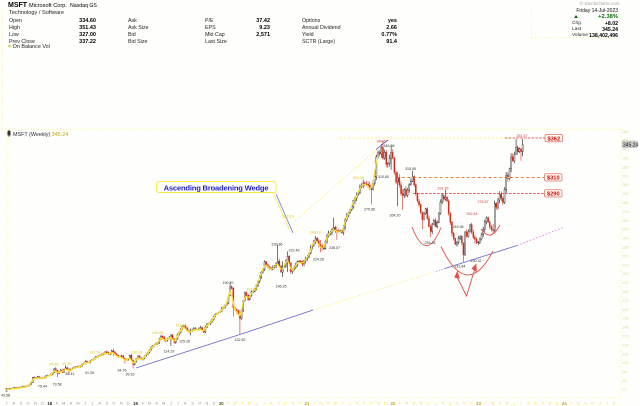 Image resolution: width=640 pixels, height=406 pixels. What do you see at coordinates (358, 178) in the screenshot?
I see `svg-text: 304.36` at bounding box center [358, 178].